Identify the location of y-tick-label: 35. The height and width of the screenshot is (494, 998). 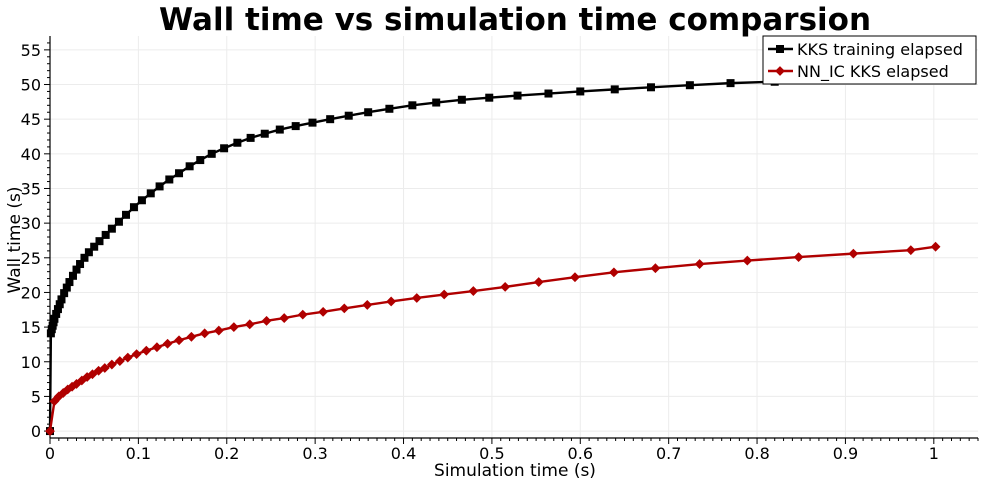
(31, 188).